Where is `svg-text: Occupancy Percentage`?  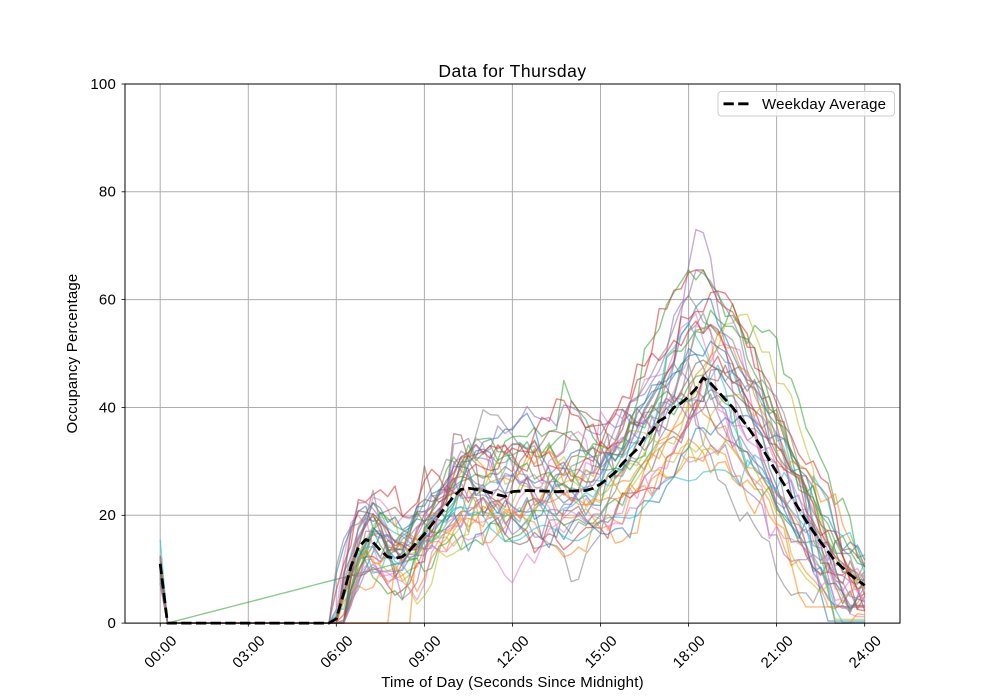
svg-text: Occupancy Percentage is located at coordinates (72, 354).